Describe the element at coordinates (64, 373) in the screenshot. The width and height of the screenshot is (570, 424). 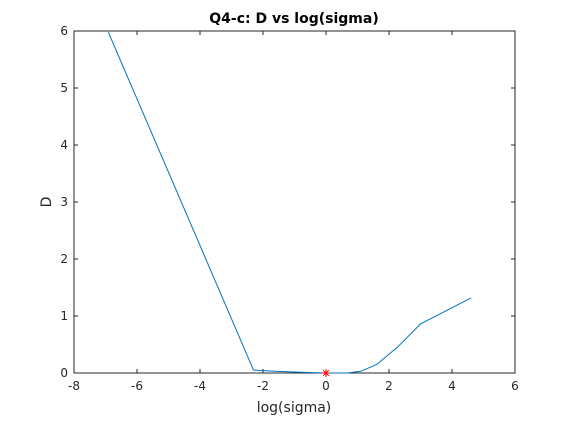
I see `y-tick-label: 0` at that location.